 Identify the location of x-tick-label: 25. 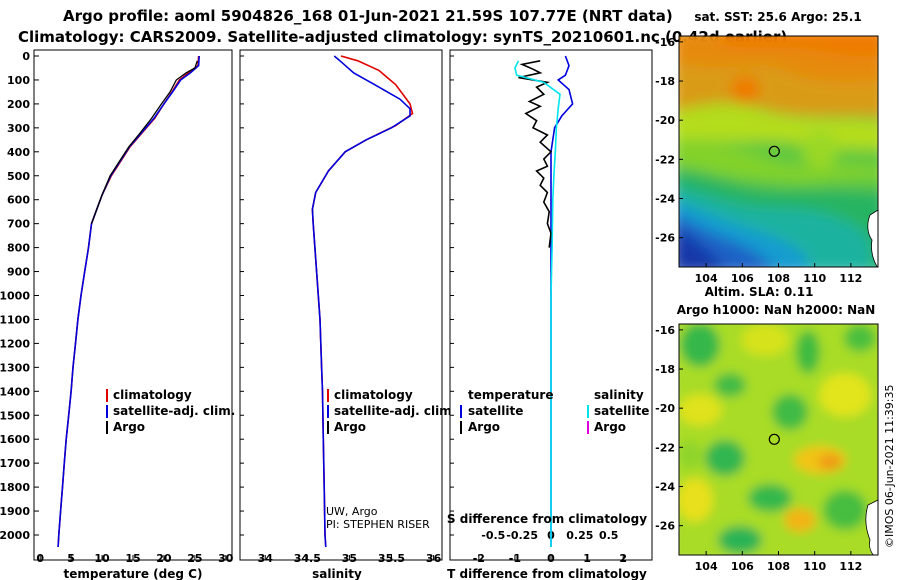
(194, 558).